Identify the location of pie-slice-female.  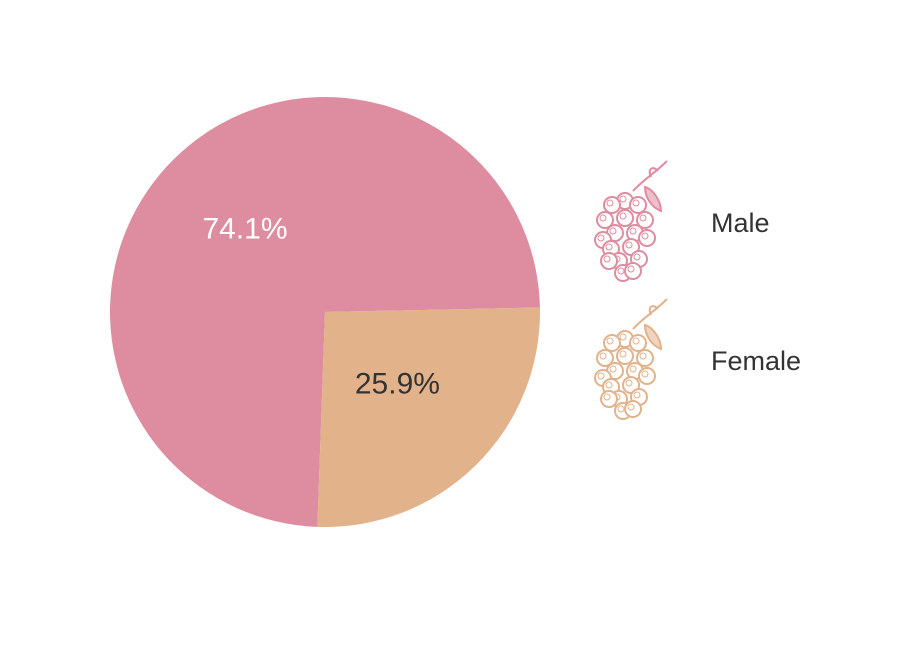
(428, 417).